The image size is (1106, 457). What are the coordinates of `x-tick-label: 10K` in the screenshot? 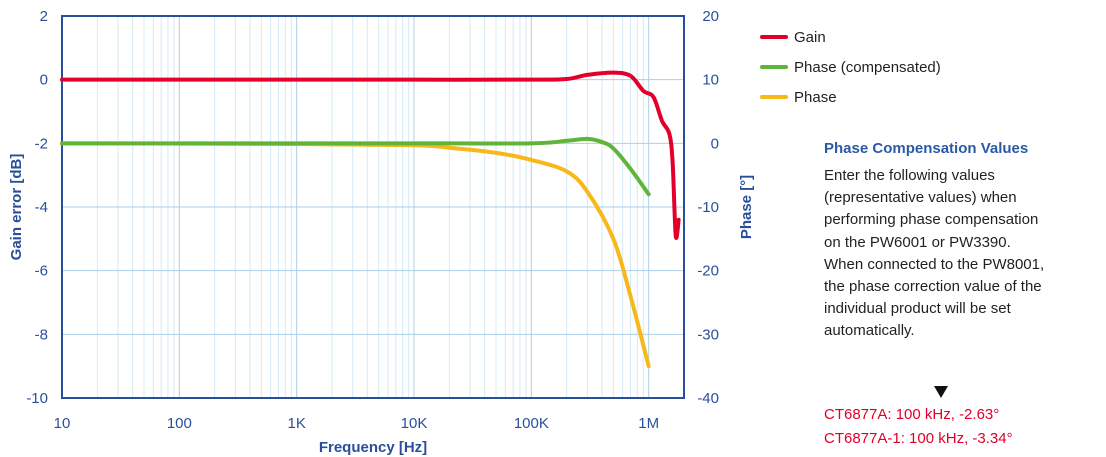 It's located at (414, 423).